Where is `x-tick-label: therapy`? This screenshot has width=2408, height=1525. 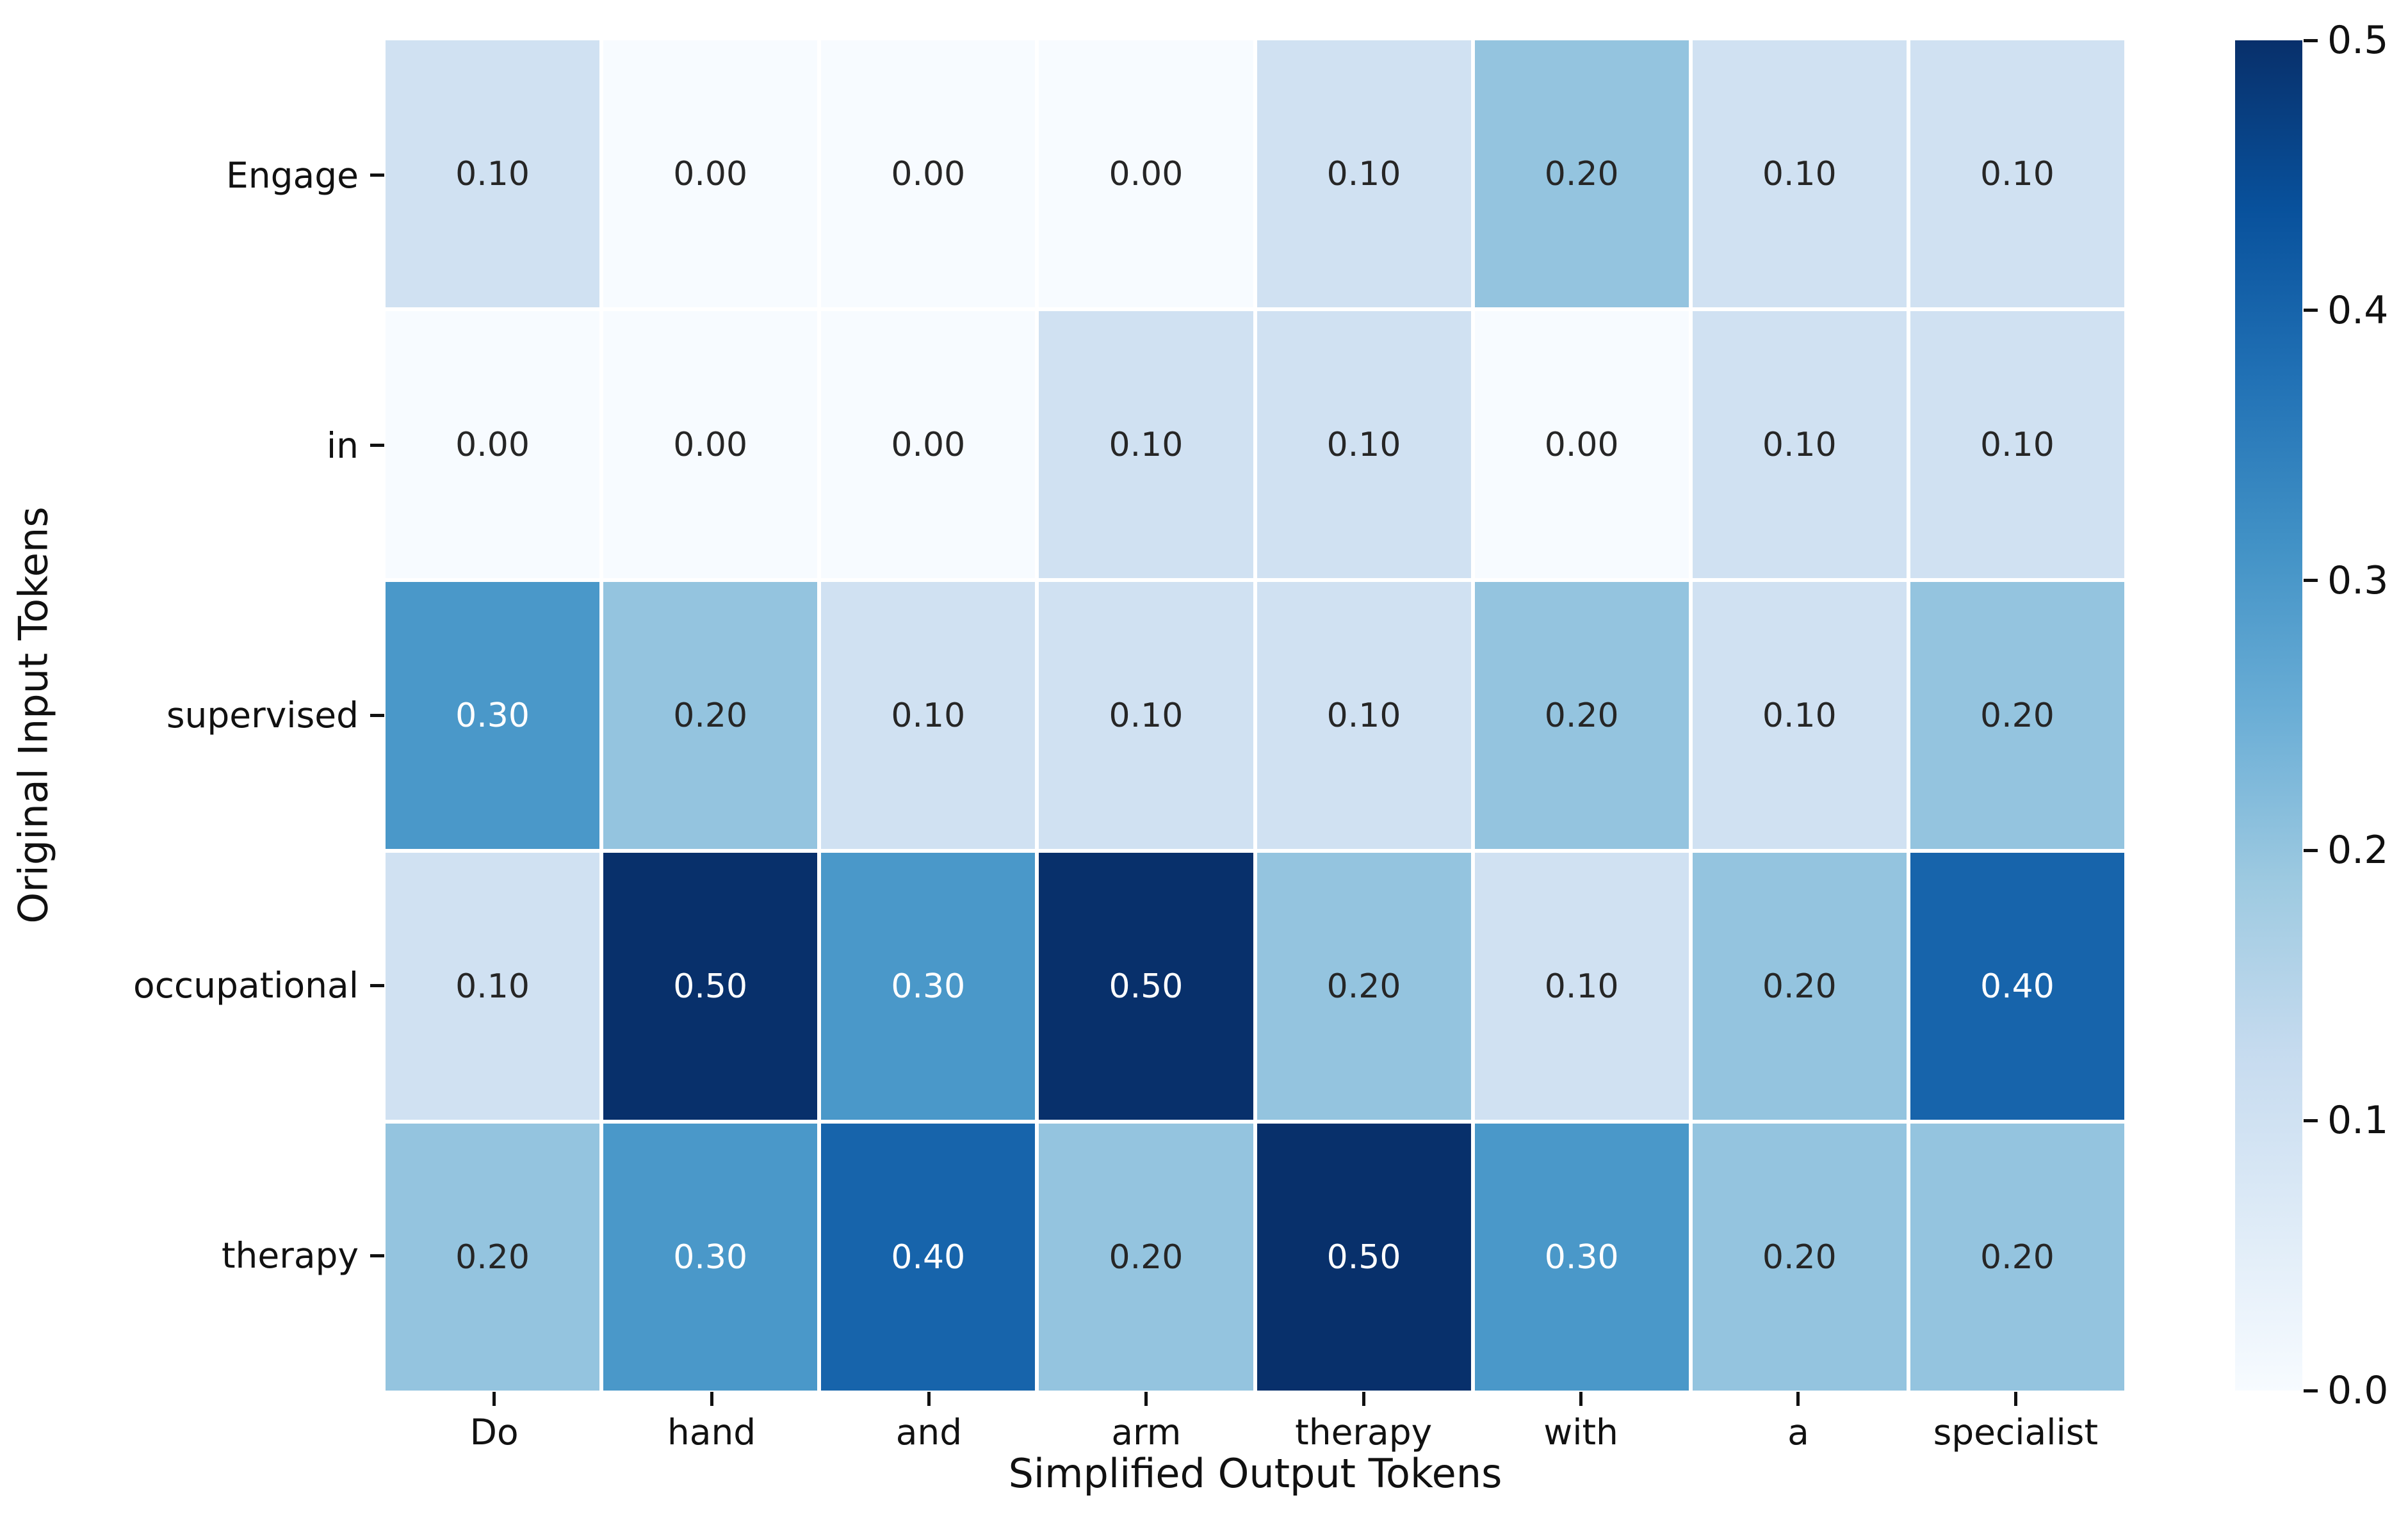 x-tick-label: therapy is located at coordinates (1364, 1432).